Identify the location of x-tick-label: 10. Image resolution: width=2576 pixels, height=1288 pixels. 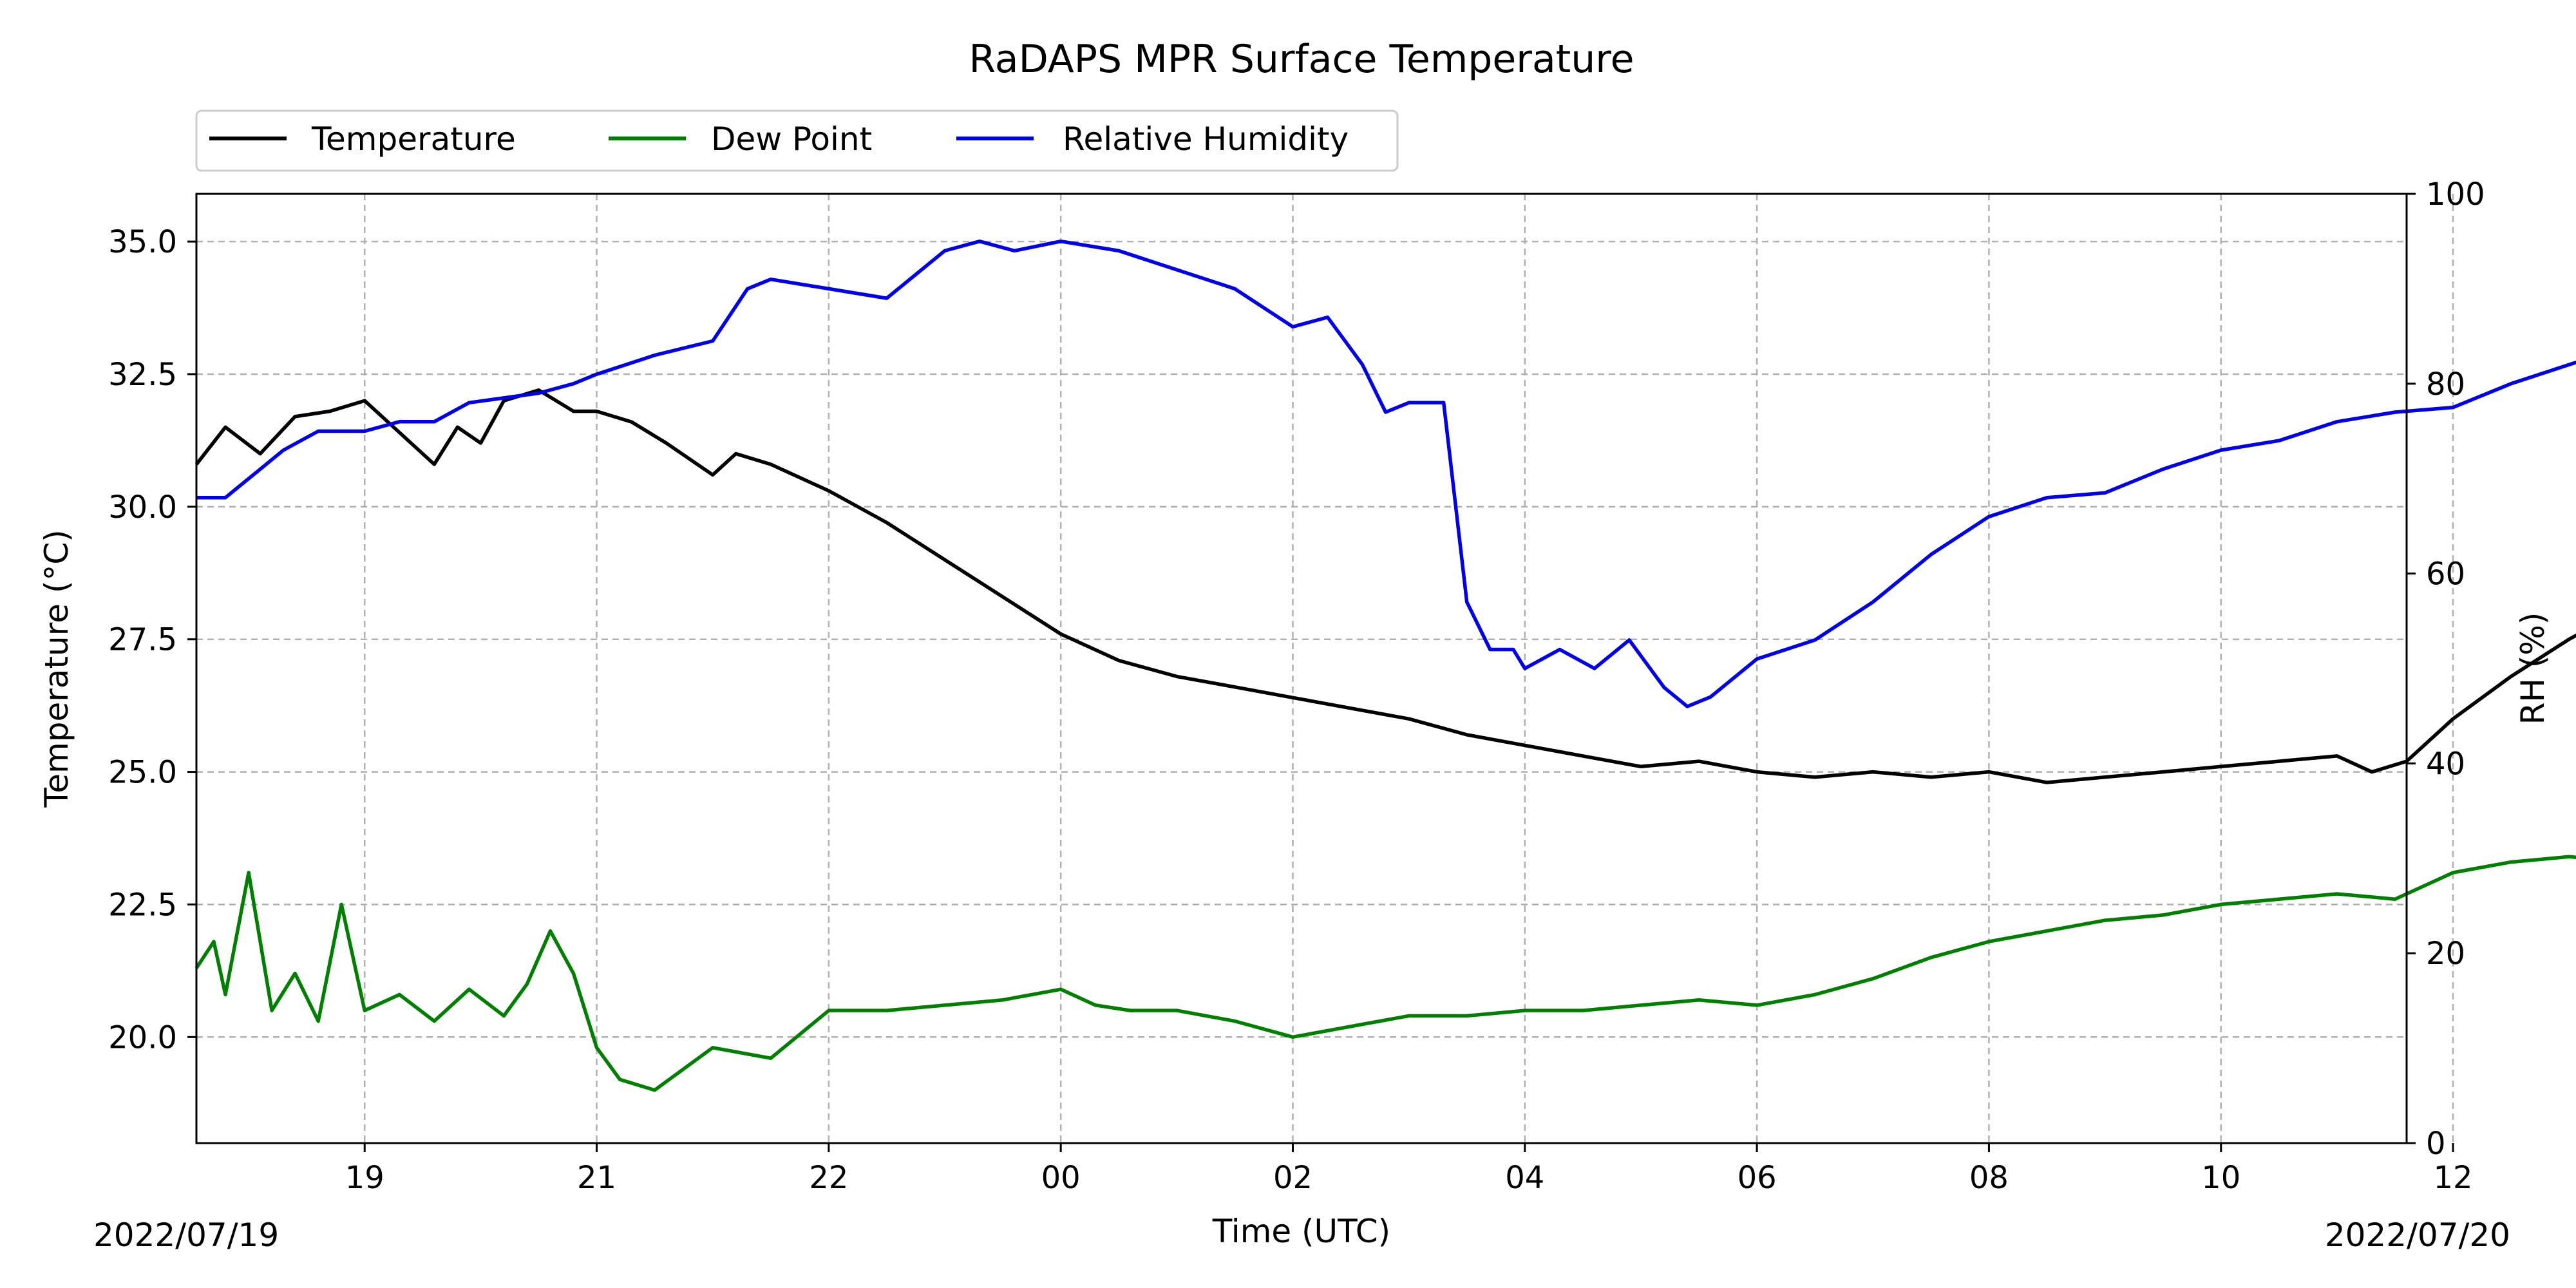
(2220, 1178).